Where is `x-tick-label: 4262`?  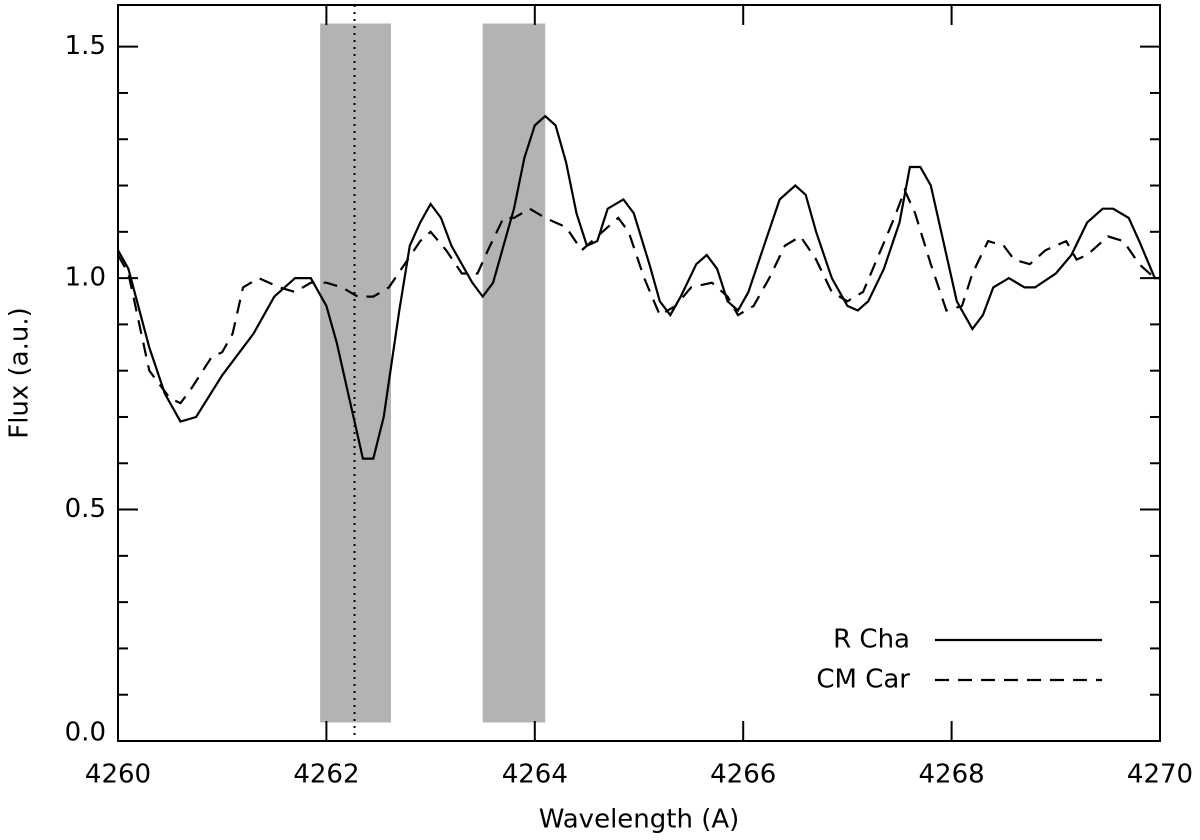
x-tick-label: 4262 is located at coordinates (326, 775).